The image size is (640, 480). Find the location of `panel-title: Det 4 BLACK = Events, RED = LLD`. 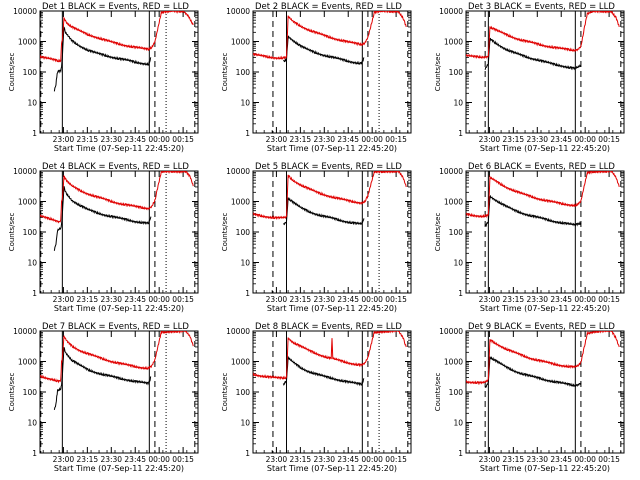

panel-title: Det 4 BLACK = Events, RED = LLD is located at coordinates (115, 167).